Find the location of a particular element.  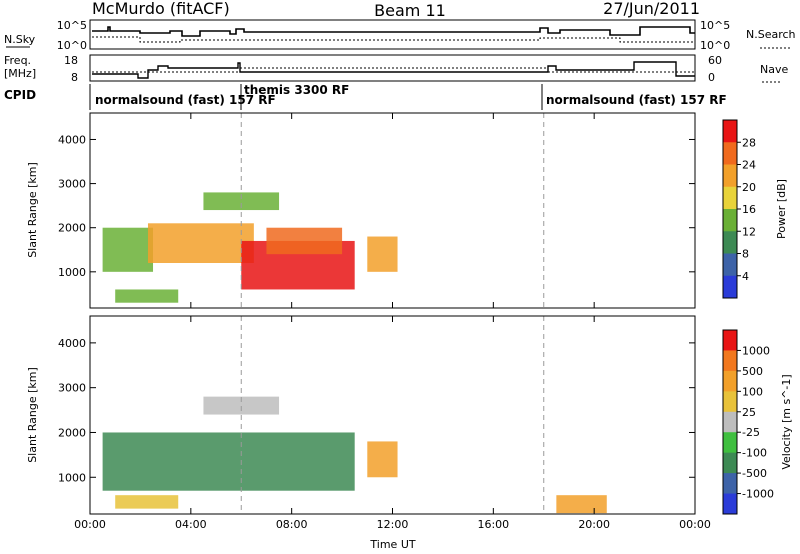

time-tick-label-2: 08:00 is located at coordinates (292, 524).